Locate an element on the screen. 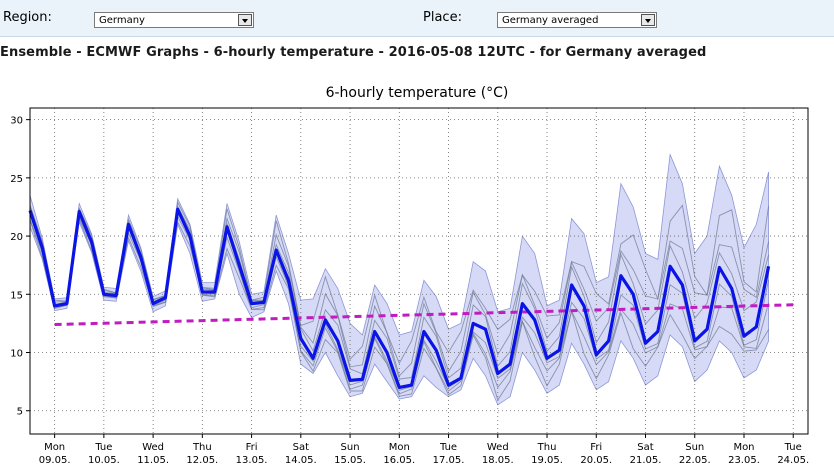 The image size is (834, 469). x-tick-date-label: 11.05. is located at coordinates (153, 460).